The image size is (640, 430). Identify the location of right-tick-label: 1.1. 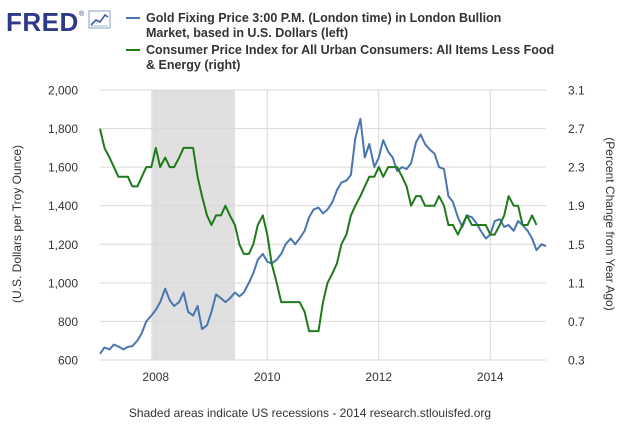
(576, 283).